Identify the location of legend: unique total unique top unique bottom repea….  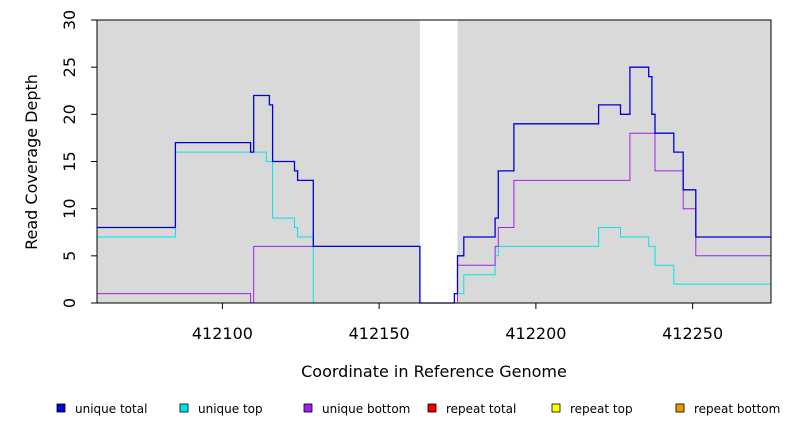
(418, 409).